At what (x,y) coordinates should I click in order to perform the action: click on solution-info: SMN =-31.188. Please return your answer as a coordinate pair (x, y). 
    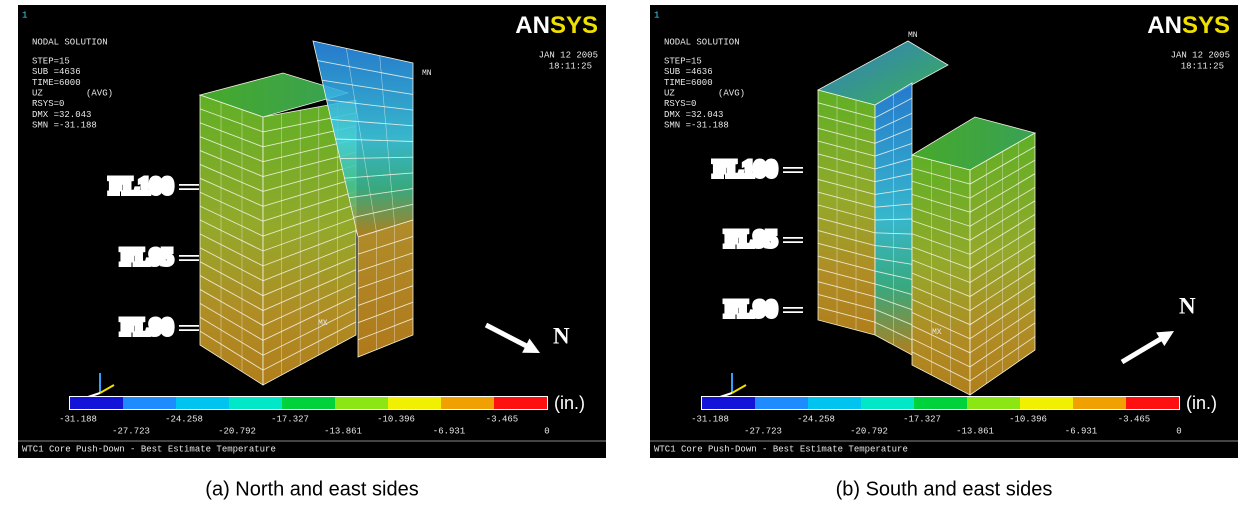
    Looking at the image, I should click on (64, 126).